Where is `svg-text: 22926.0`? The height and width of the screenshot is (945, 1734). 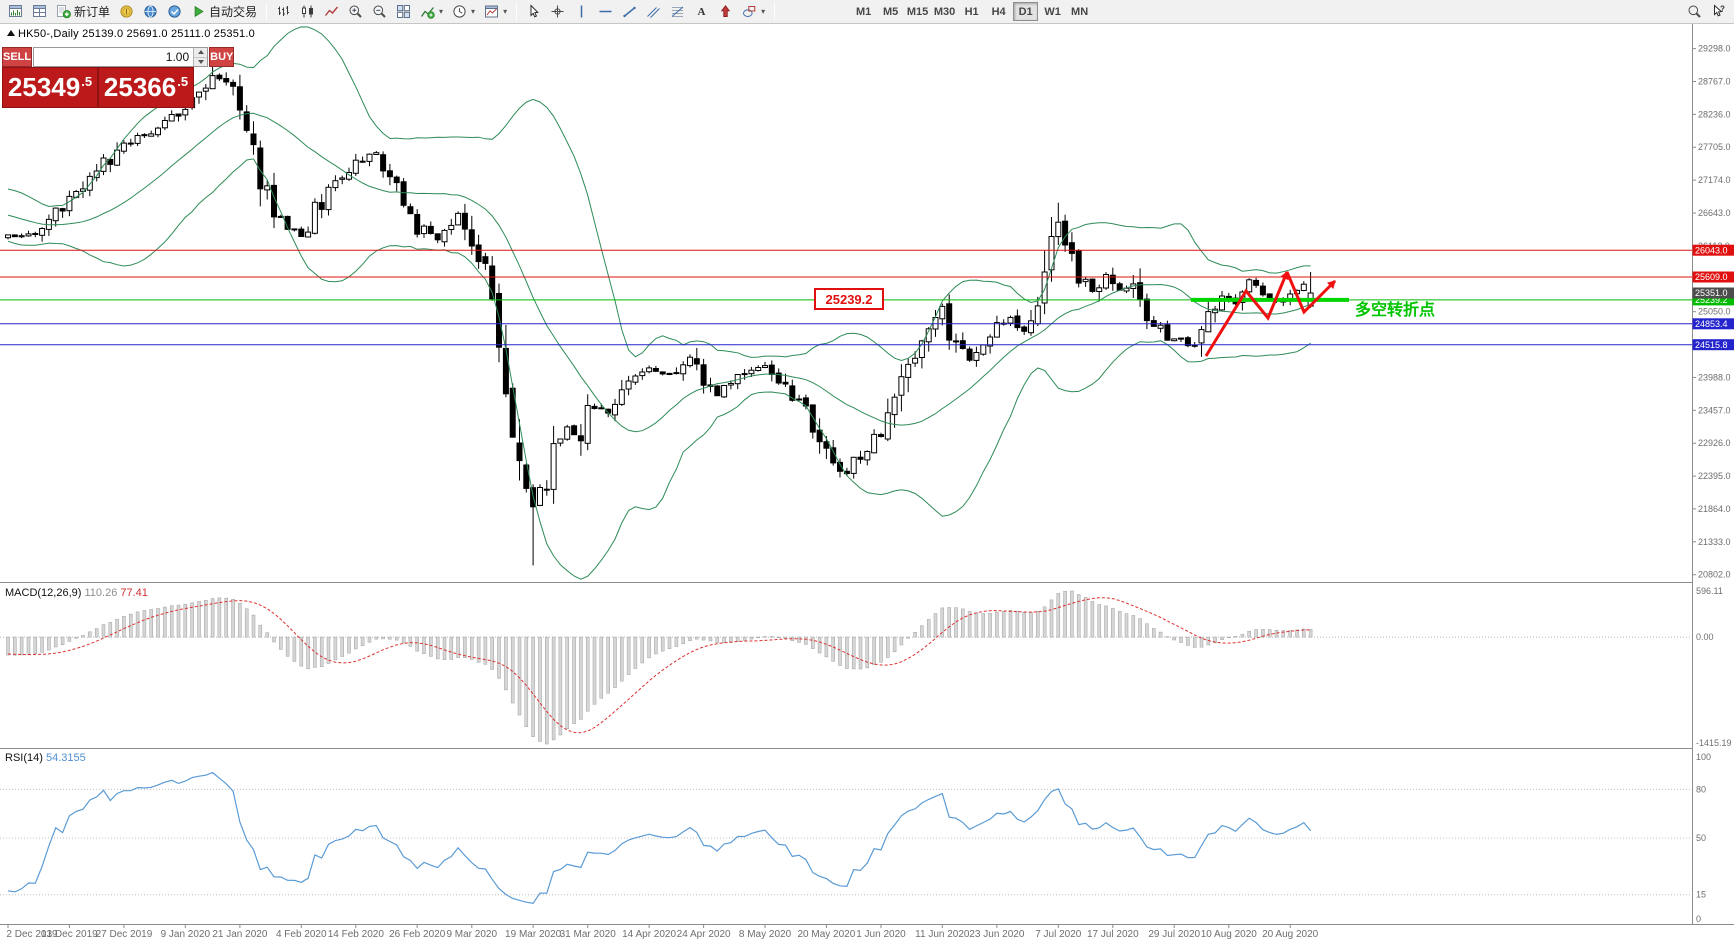
svg-text: 22926.0 is located at coordinates (1714, 443).